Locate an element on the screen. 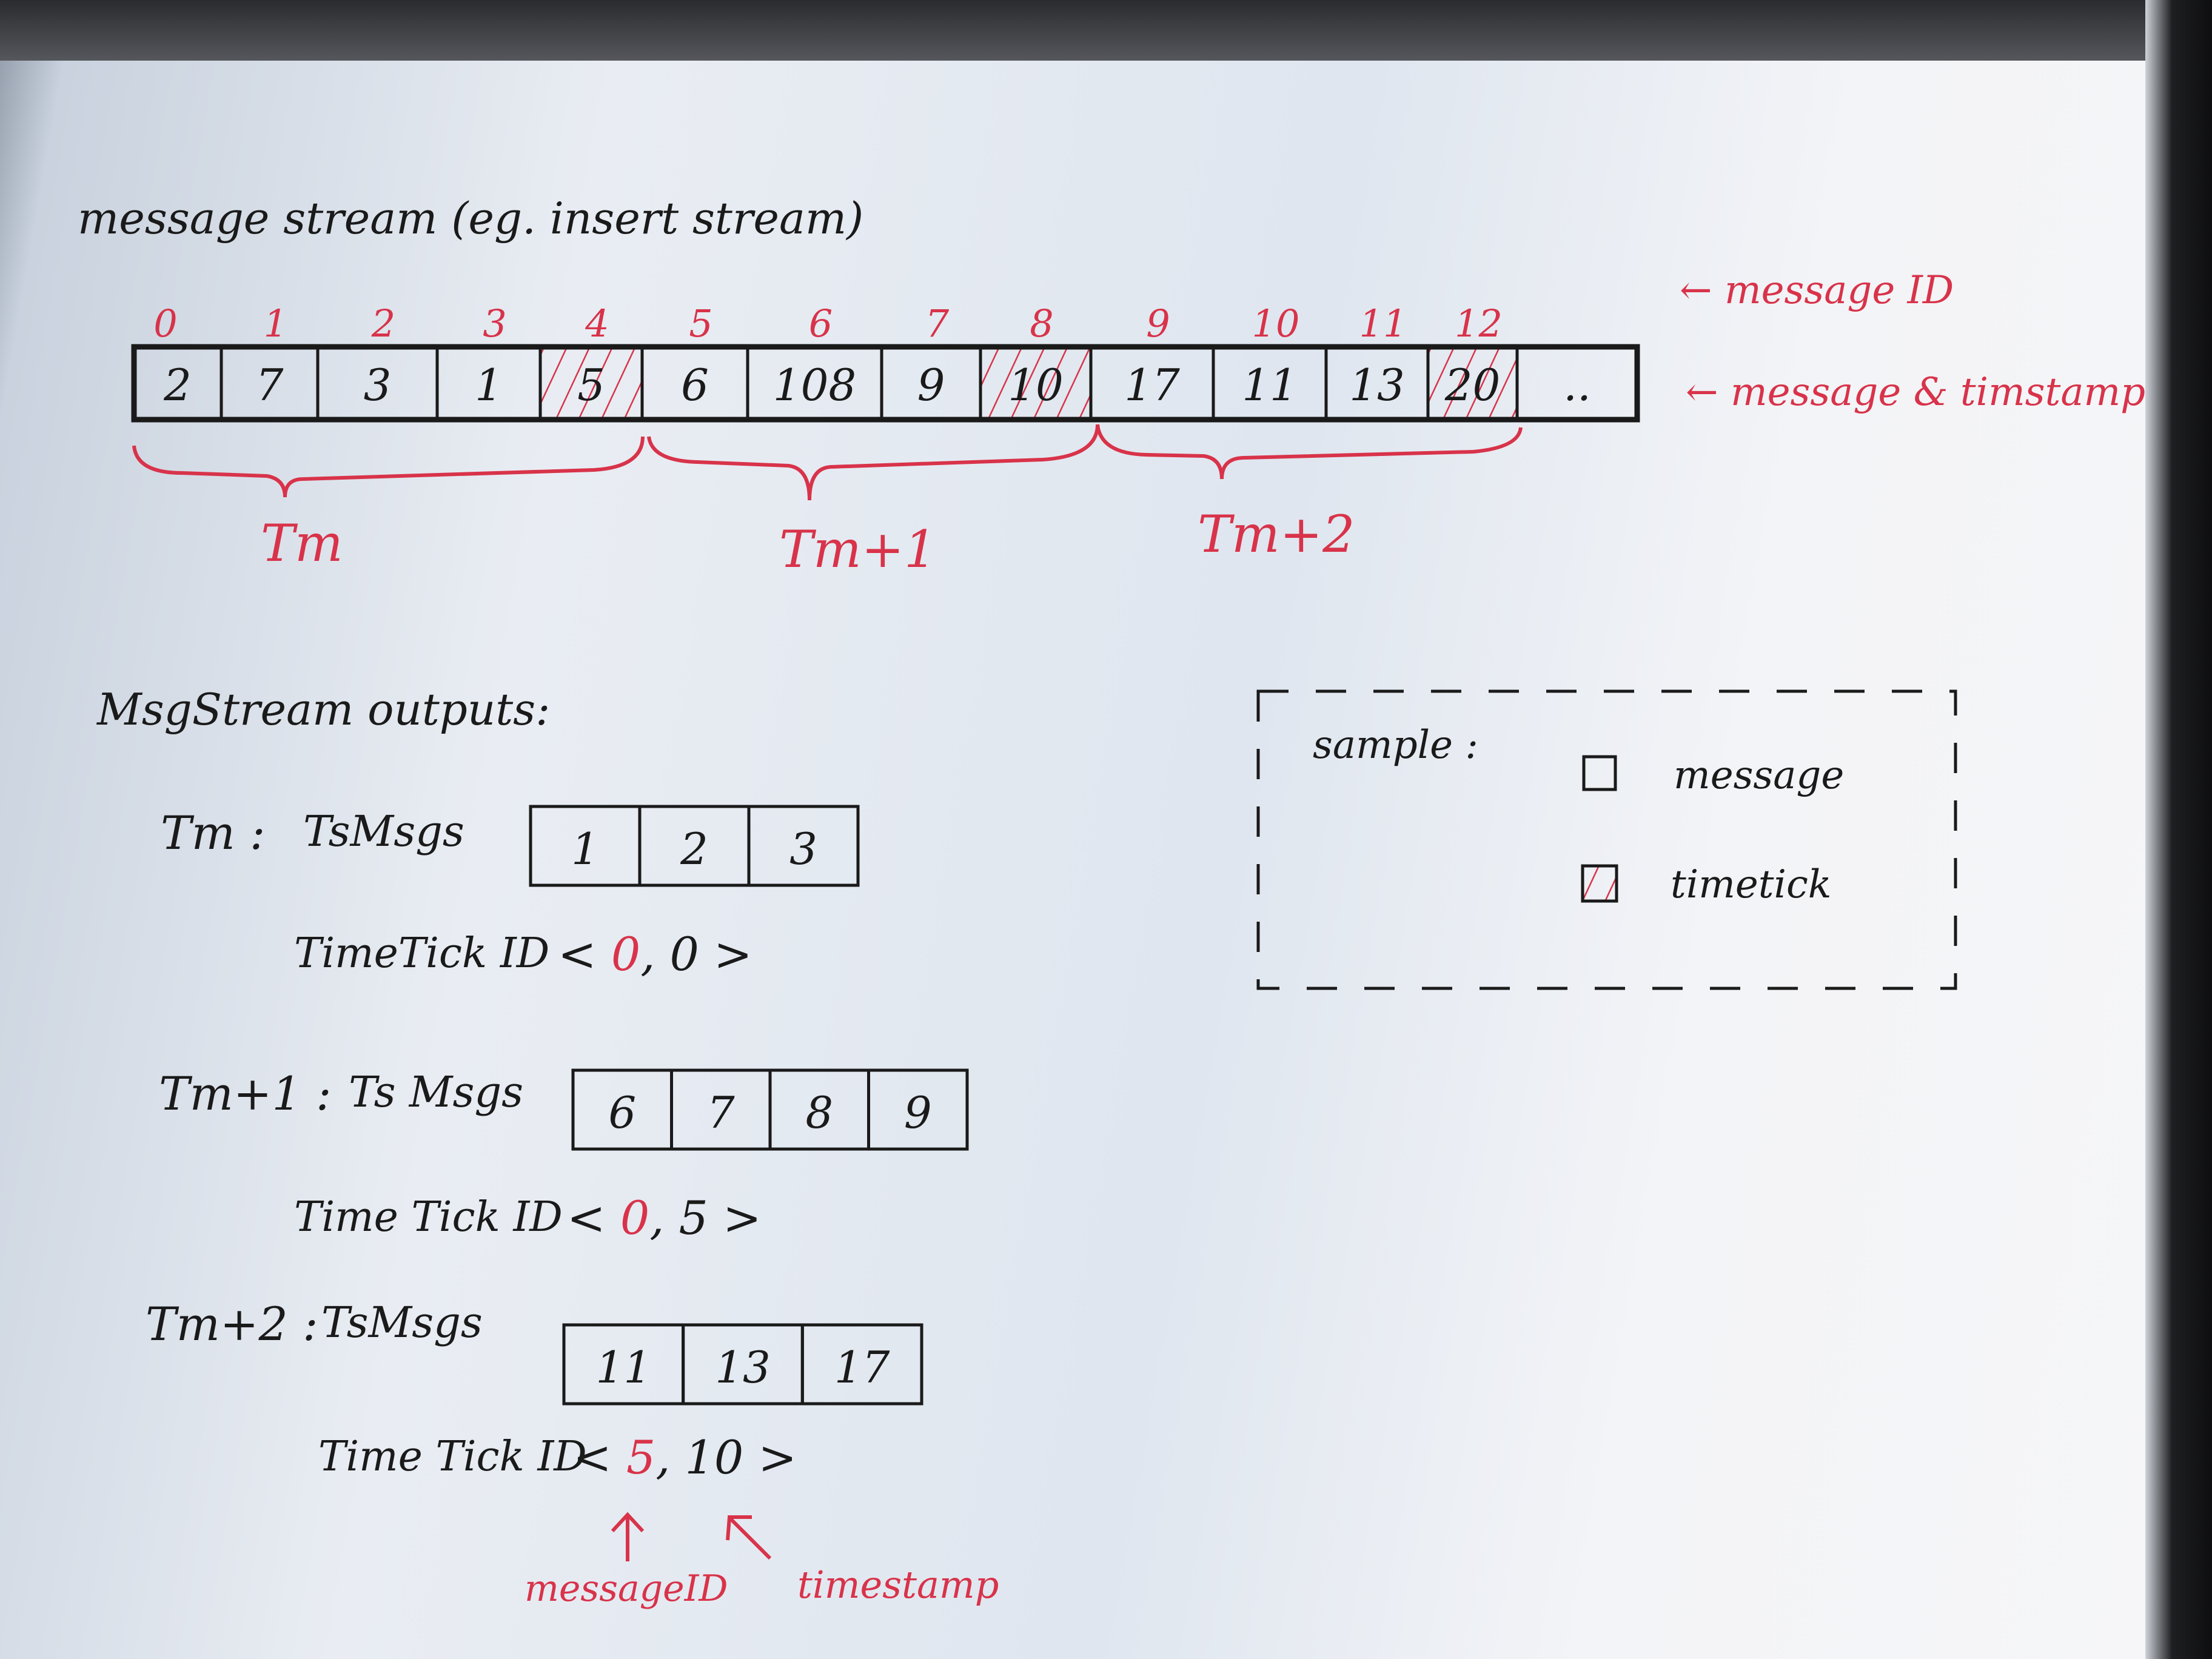  cell-timestamp: 13 is located at coordinates (1377, 385).